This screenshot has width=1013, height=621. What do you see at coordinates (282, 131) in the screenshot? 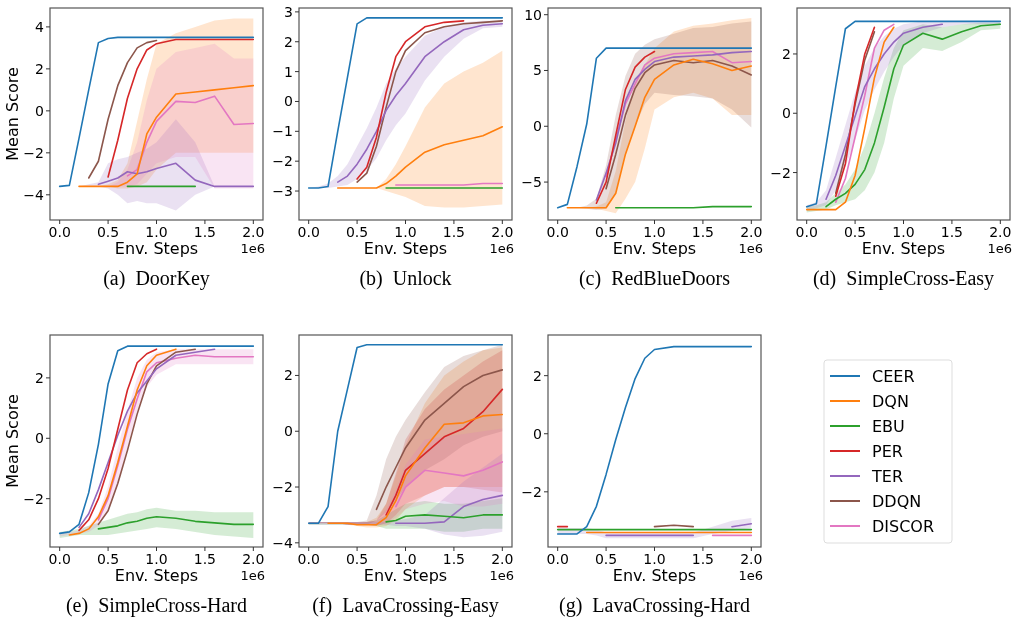
I see `y-tick-label: −1` at bounding box center [282, 131].